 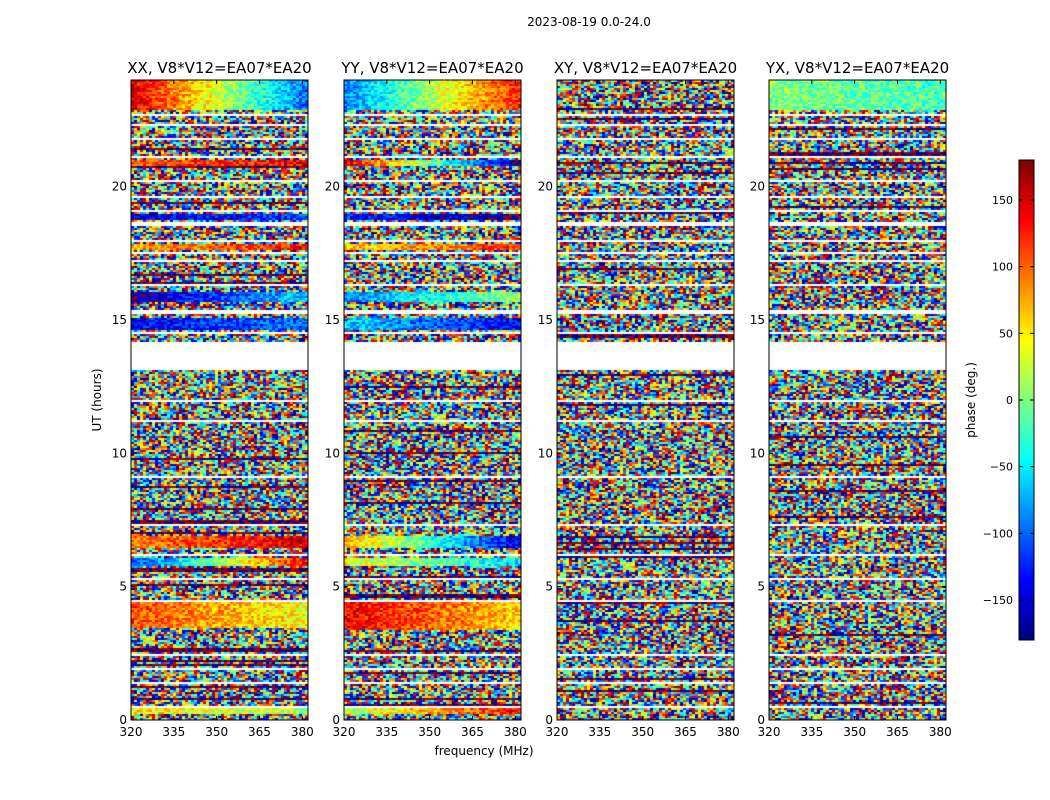 I want to click on colorbar: 150 100 50 0 −50 −100 −150, so click(x=1009, y=400).